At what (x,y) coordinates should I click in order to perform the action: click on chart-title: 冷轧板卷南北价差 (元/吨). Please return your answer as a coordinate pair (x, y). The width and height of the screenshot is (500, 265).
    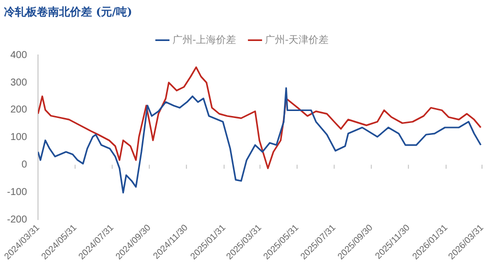
    Looking at the image, I should click on (68, 11).